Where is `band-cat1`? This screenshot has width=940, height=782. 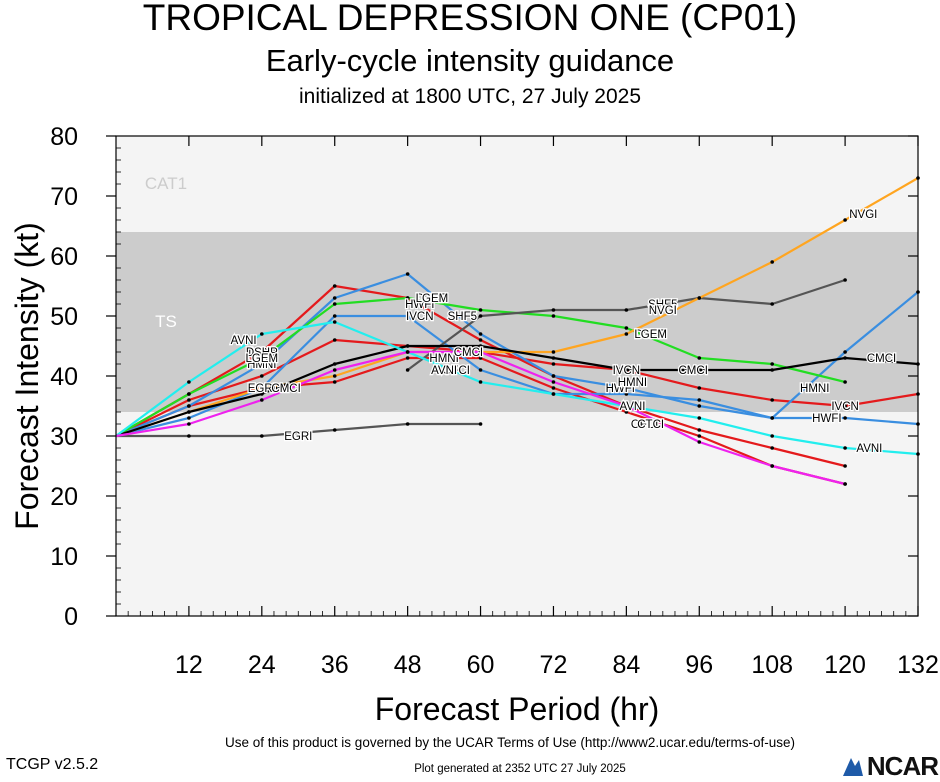
band-cat1 is located at coordinates (517, 184).